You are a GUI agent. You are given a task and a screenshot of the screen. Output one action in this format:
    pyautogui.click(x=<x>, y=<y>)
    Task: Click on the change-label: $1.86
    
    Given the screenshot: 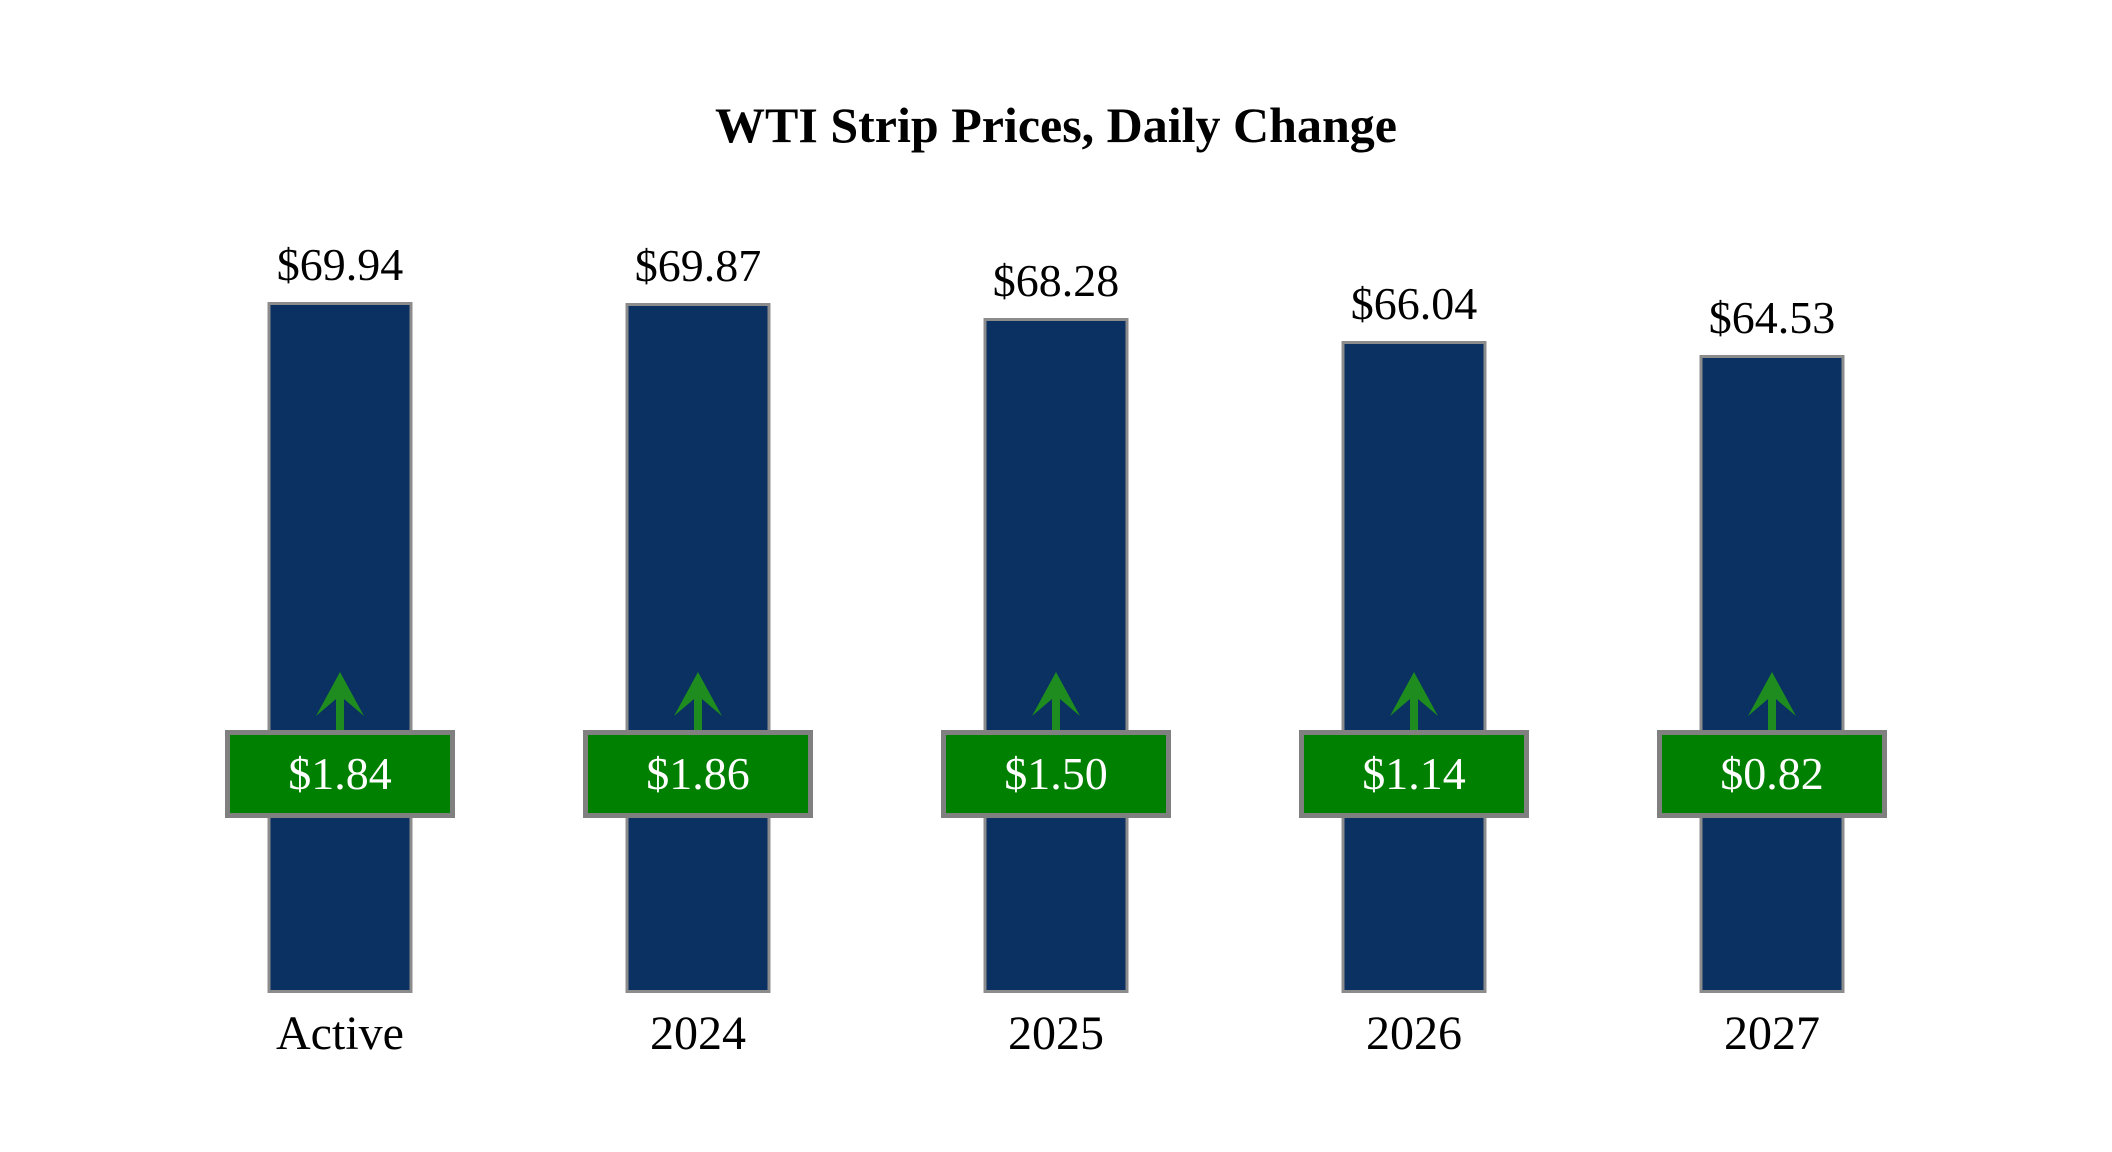 What is the action you would take?
    pyautogui.click(x=698, y=773)
    